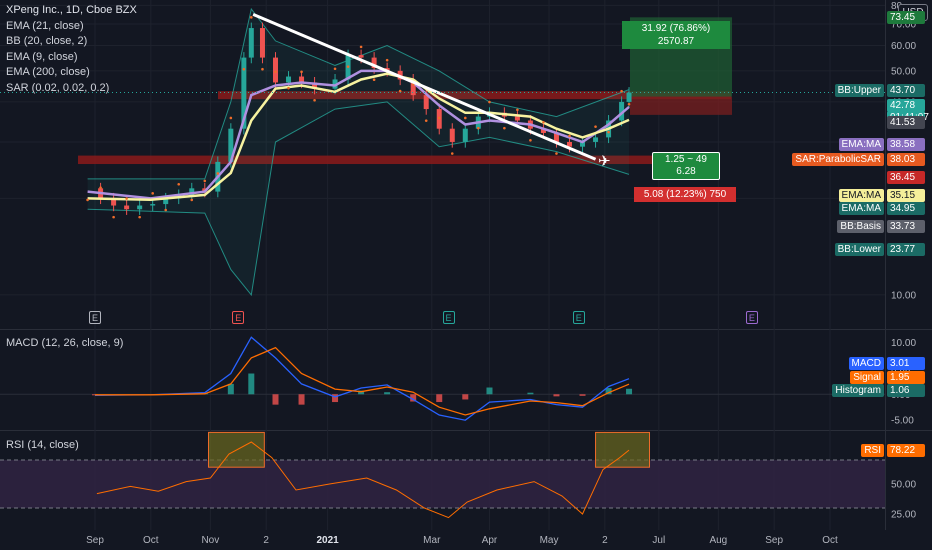 Image resolution: width=932 pixels, height=550 pixels. I want to click on study-ema21: EMA (21, close), so click(45, 25).